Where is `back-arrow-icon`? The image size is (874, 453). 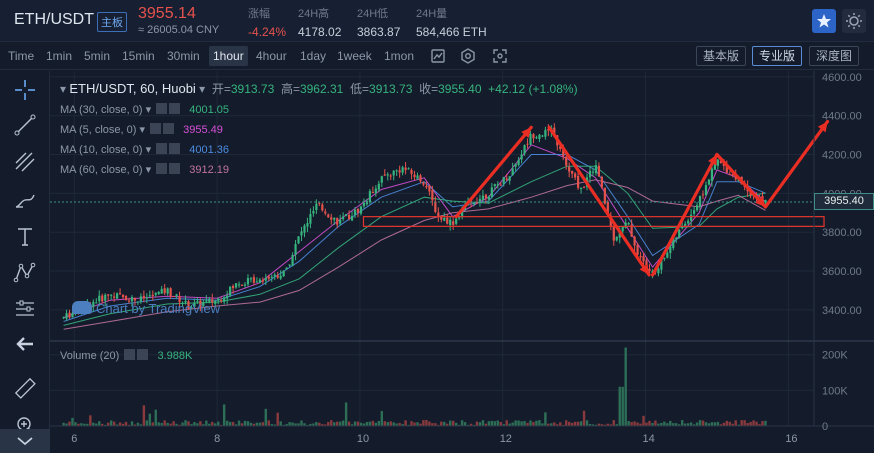 back-arrow-icon is located at coordinates (25, 344).